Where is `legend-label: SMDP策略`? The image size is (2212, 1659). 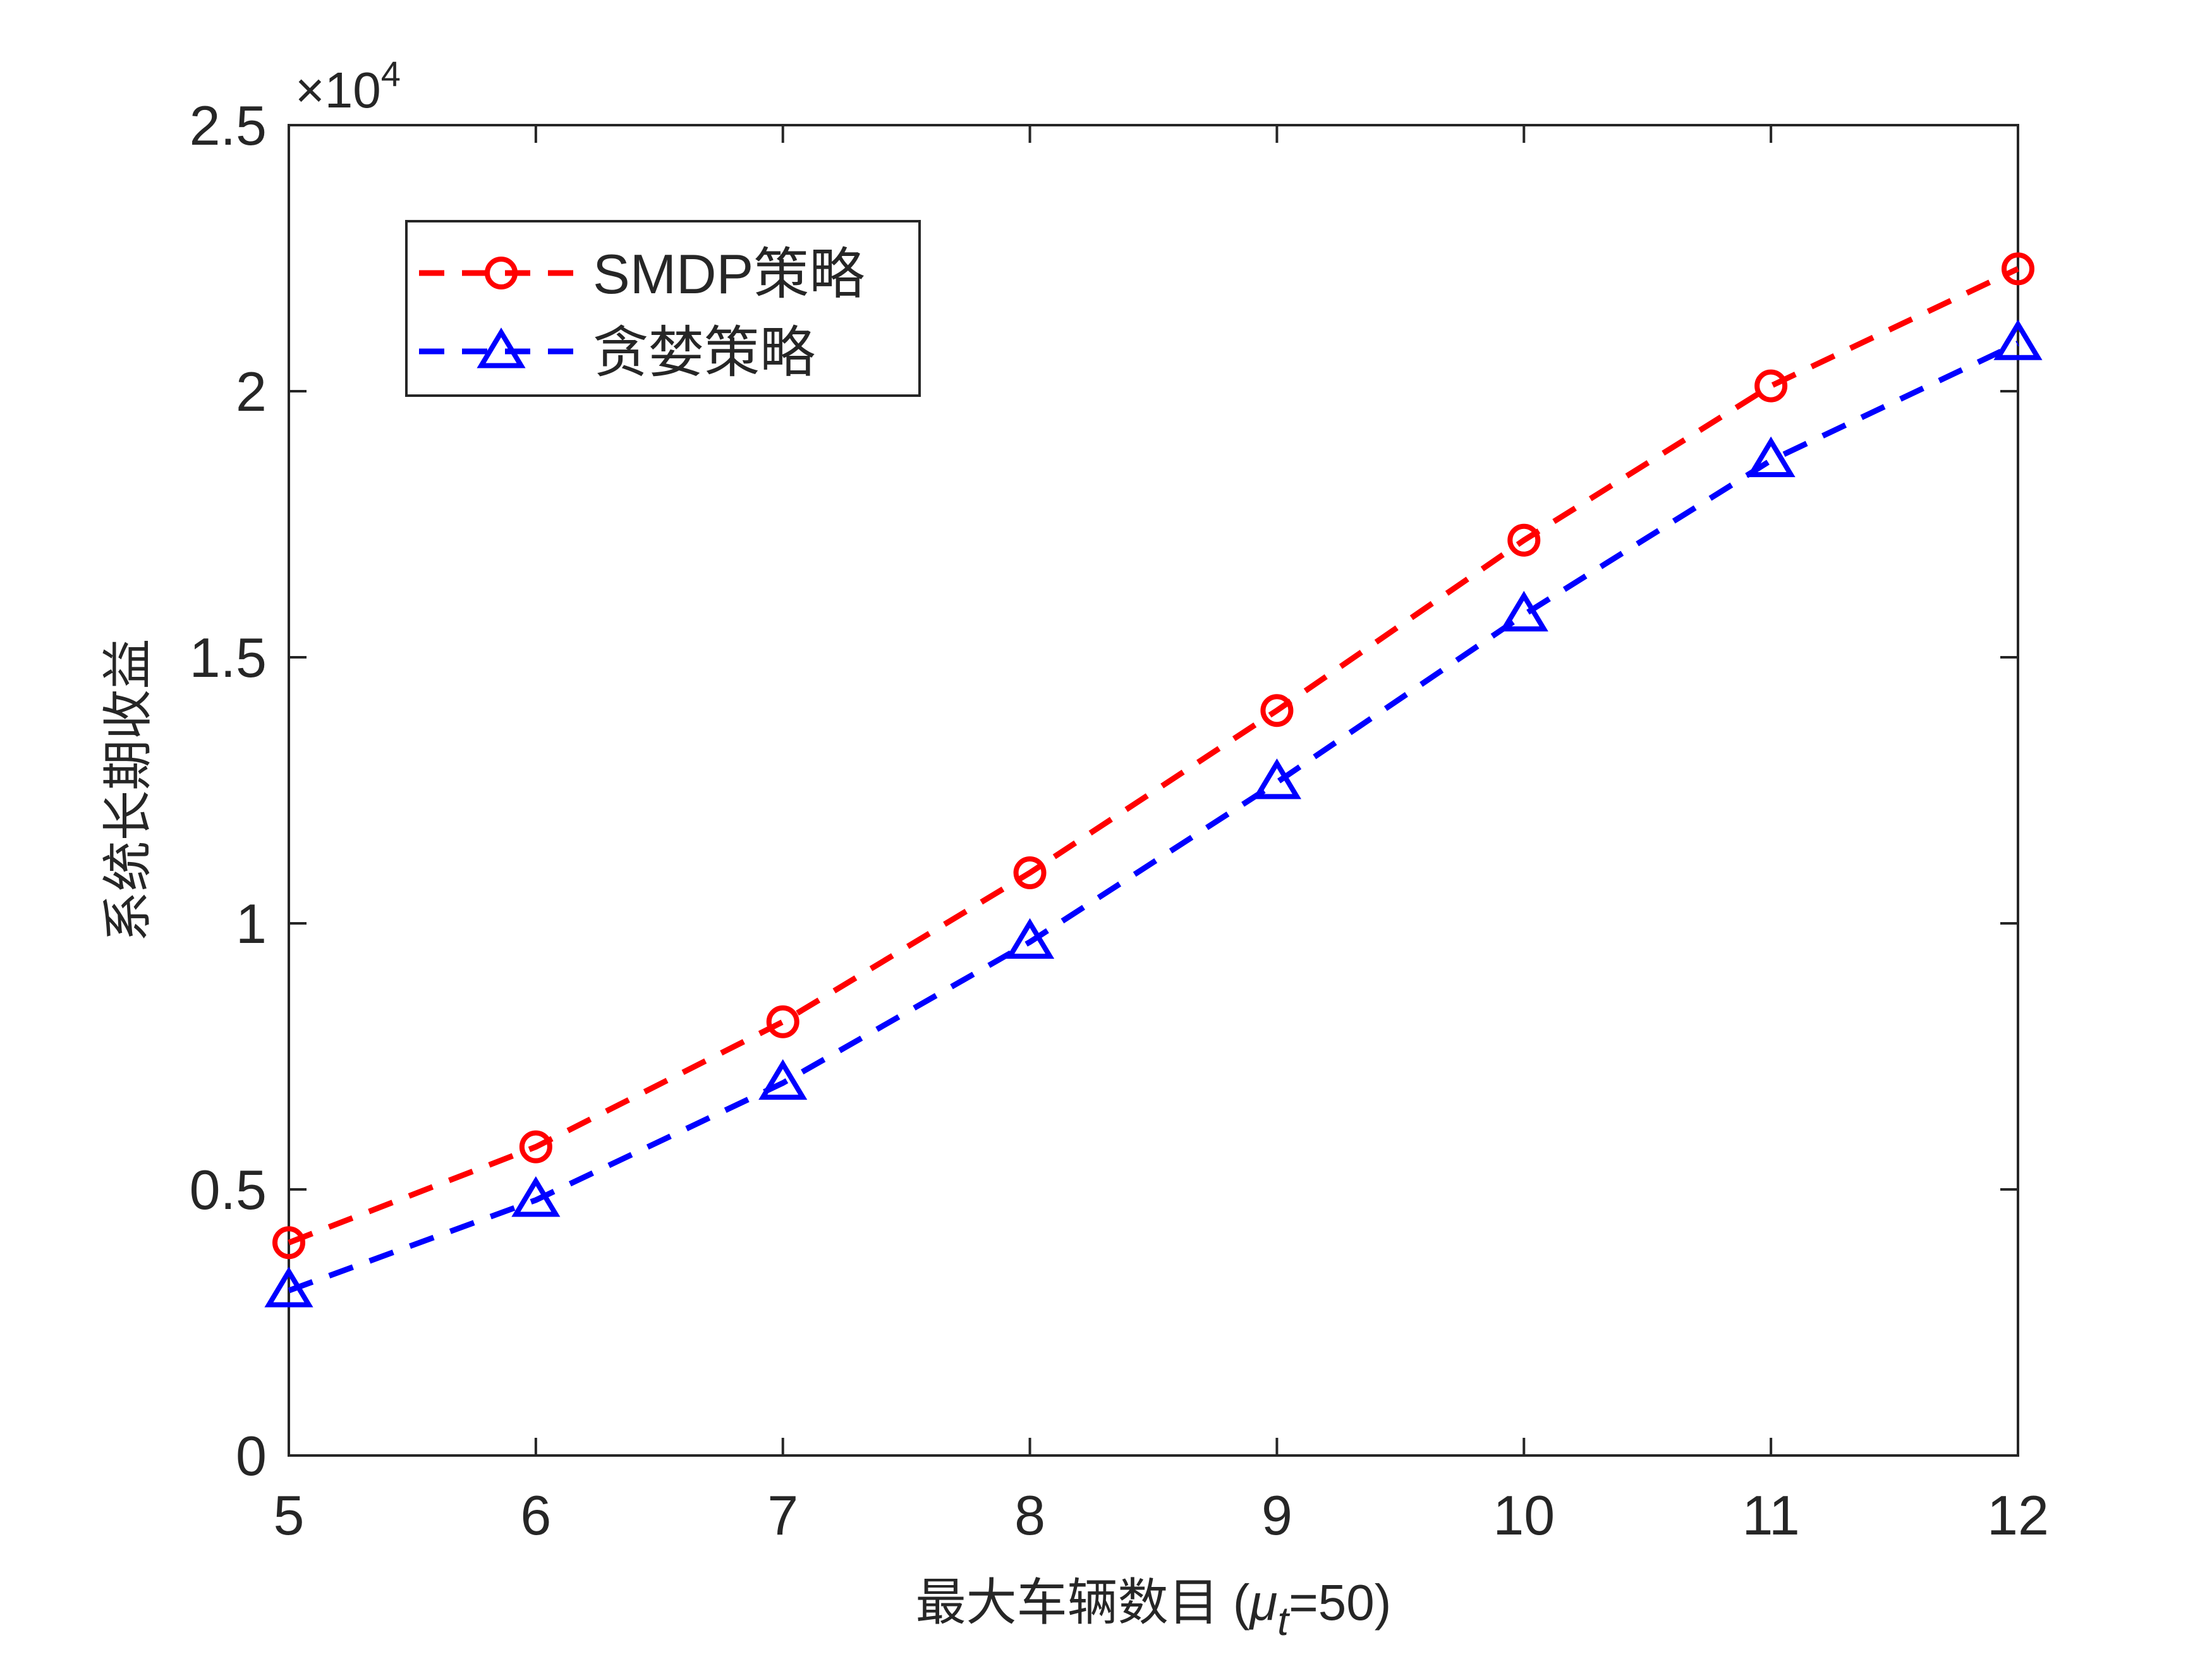 legend-label: SMDP策略 is located at coordinates (729, 274).